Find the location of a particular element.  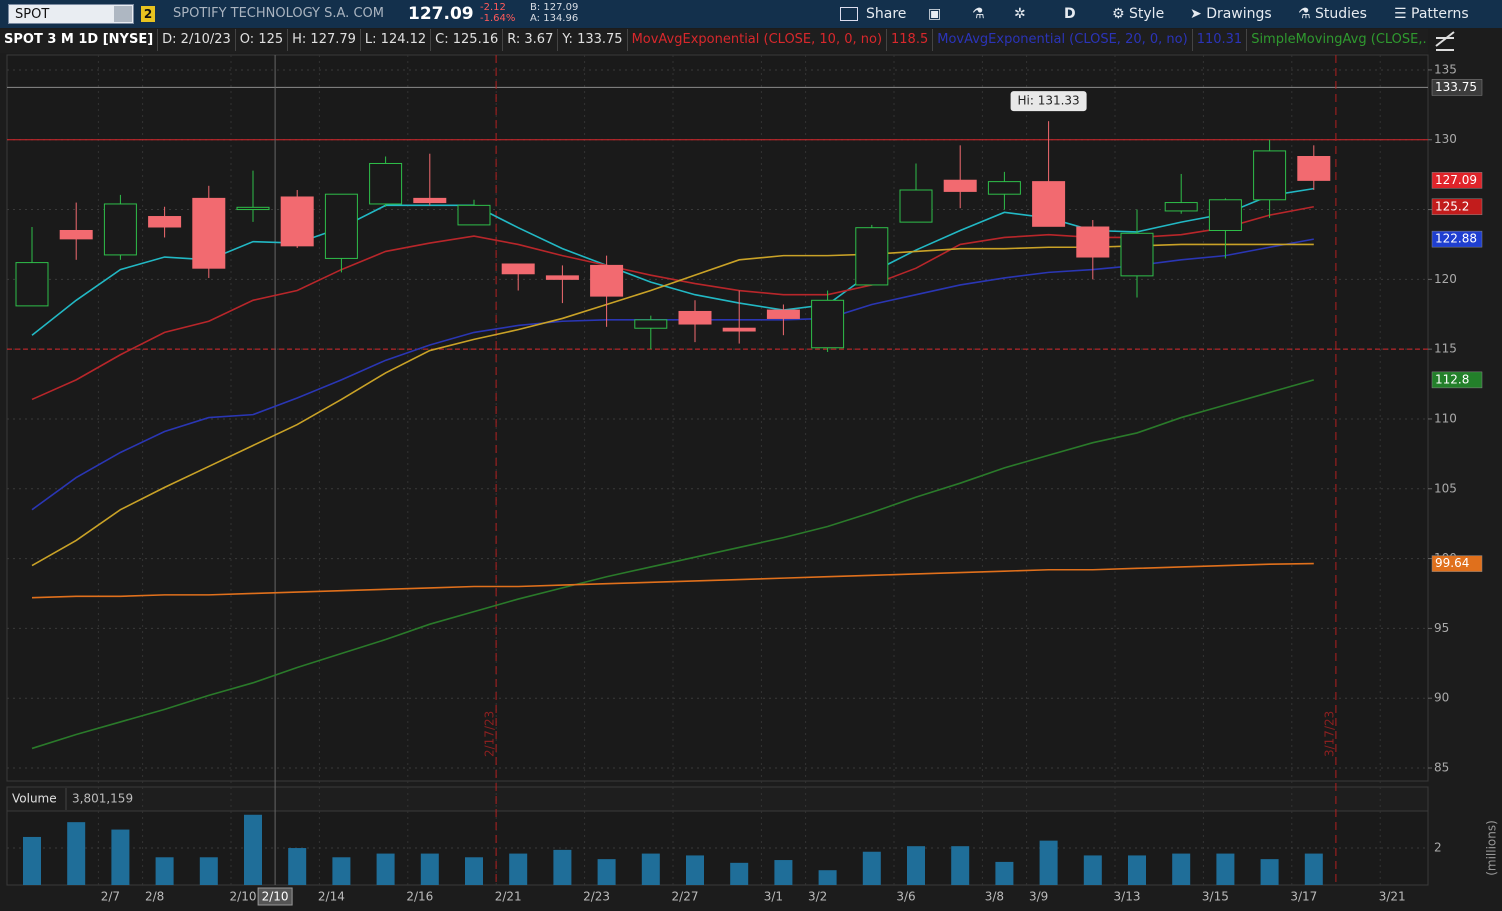

change: -2.12 is located at coordinates (493, 7).